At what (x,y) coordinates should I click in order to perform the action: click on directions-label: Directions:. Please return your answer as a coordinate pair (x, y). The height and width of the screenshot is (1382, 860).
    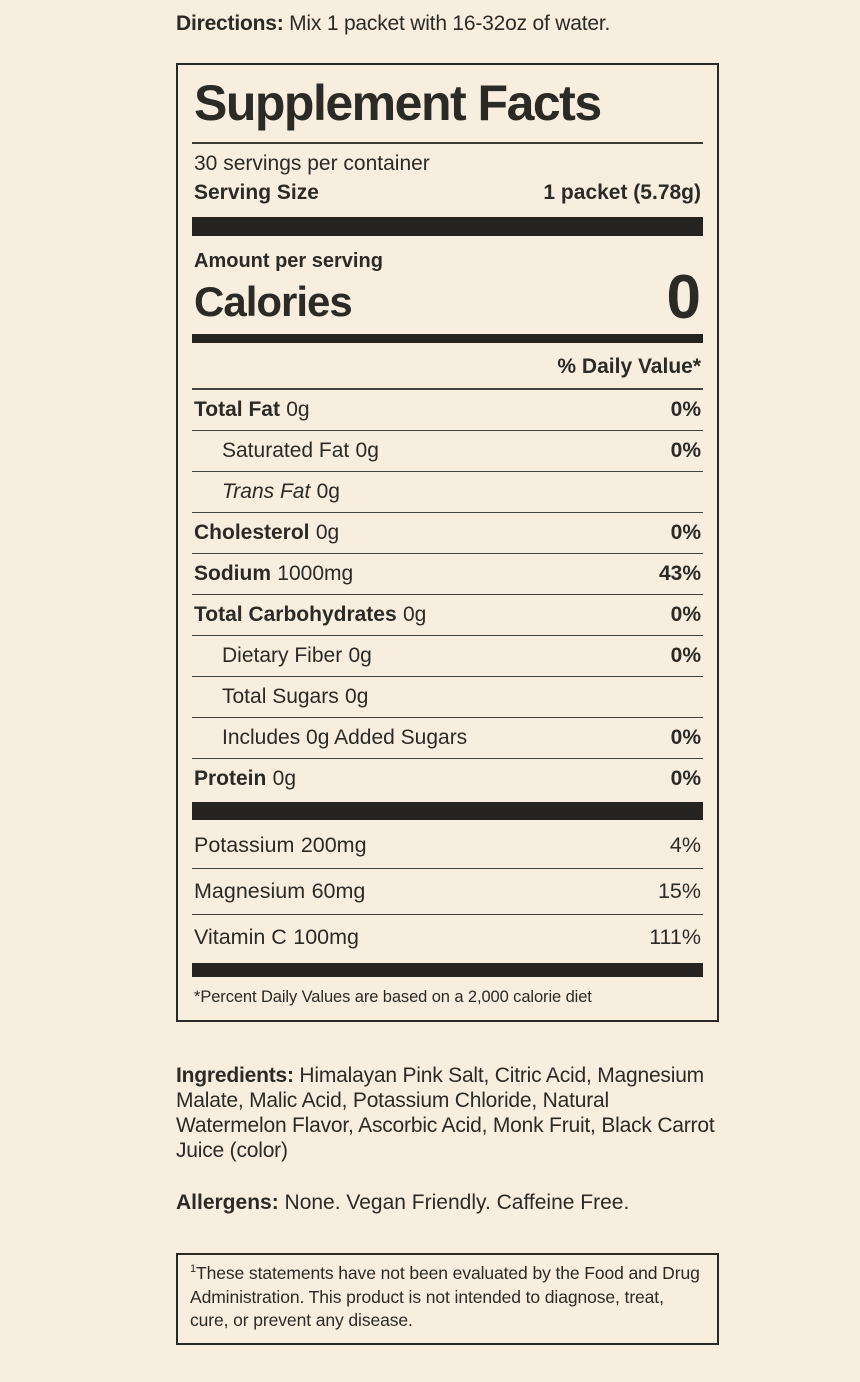
    Looking at the image, I should click on (230, 23).